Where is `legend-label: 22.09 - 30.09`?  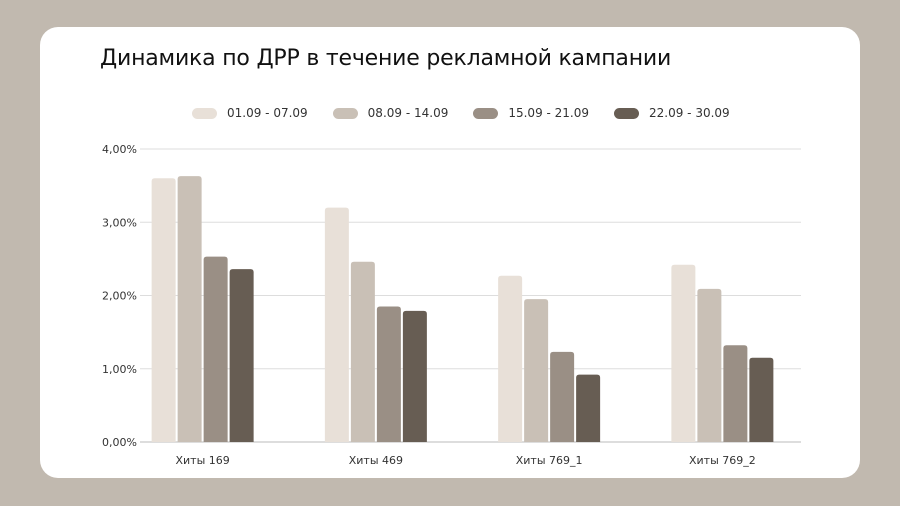
legend-label: 22.09 - 30.09 is located at coordinates (689, 113).